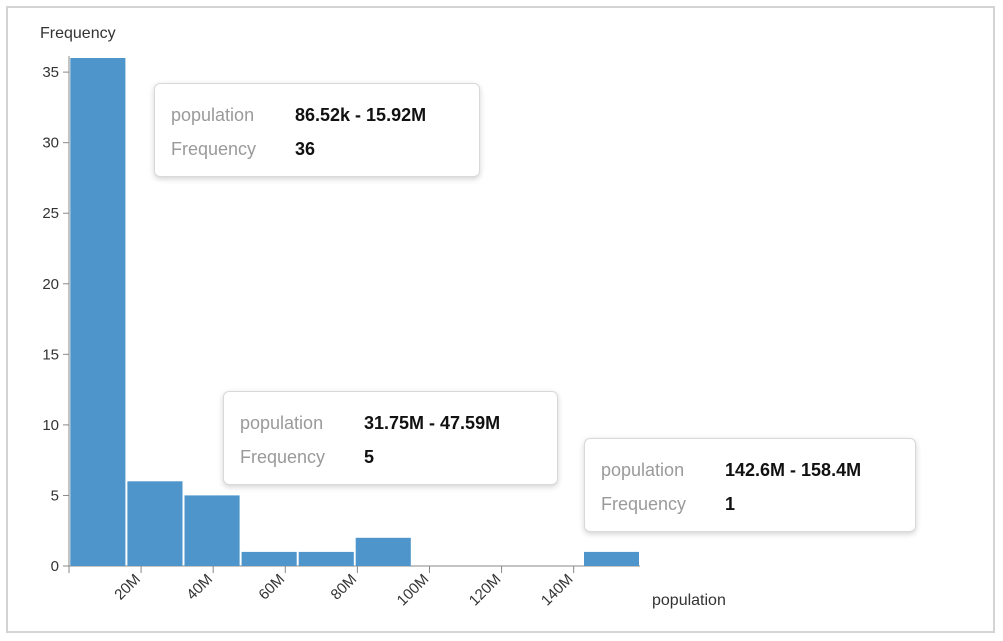  Describe the element at coordinates (432, 423) in the screenshot. I see `tooltip-population-range: 31.75M - 47.59M` at that location.